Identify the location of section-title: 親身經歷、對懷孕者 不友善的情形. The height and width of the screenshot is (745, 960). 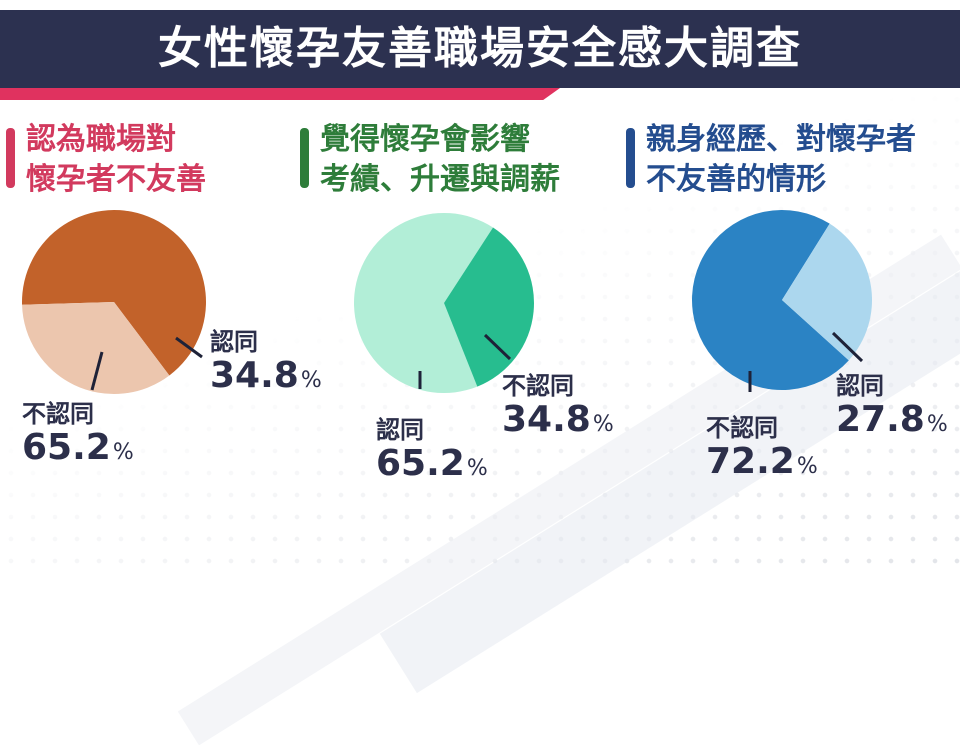
(781, 160).